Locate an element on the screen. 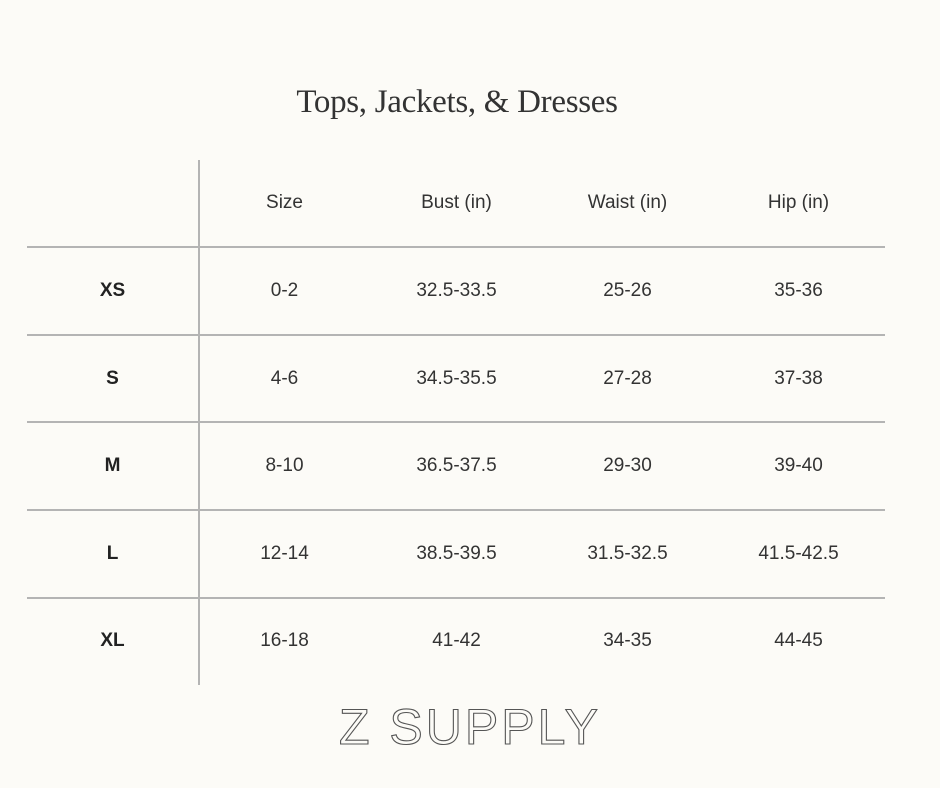 This screenshot has height=788, width=940. row-header: S is located at coordinates (112, 378).